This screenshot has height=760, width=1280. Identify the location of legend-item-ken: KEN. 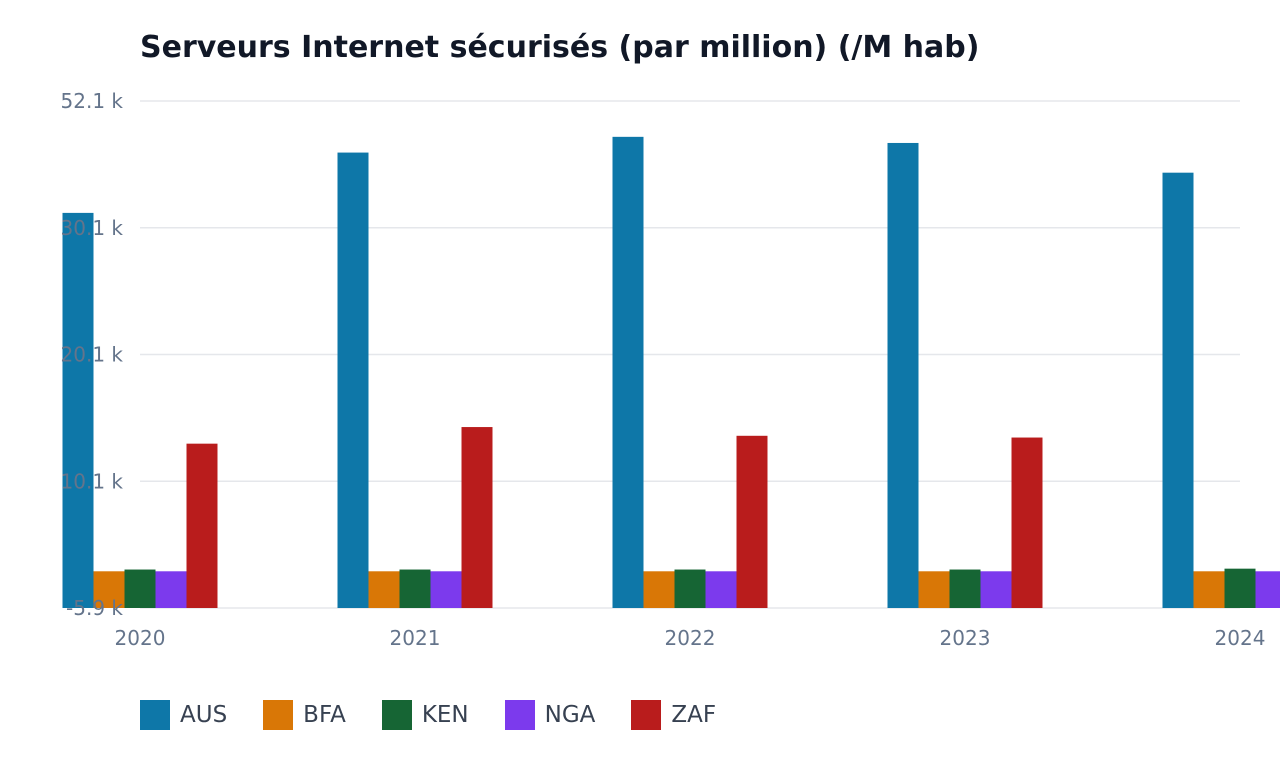
(425, 715).